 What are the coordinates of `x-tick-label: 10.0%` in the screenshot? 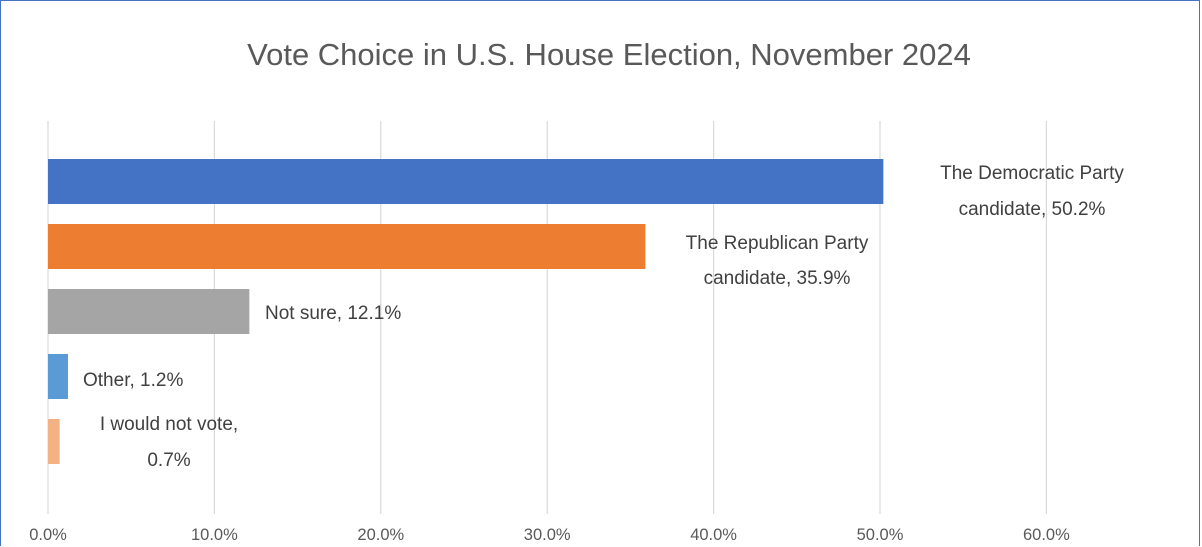 It's located at (214, 535).